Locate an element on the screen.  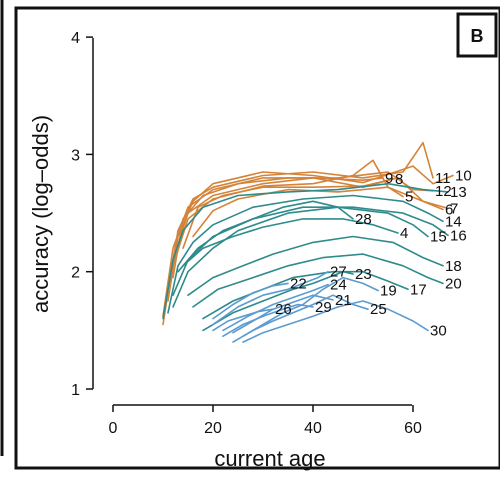
series-label-16: 16 is located at coordinates (458, 235).